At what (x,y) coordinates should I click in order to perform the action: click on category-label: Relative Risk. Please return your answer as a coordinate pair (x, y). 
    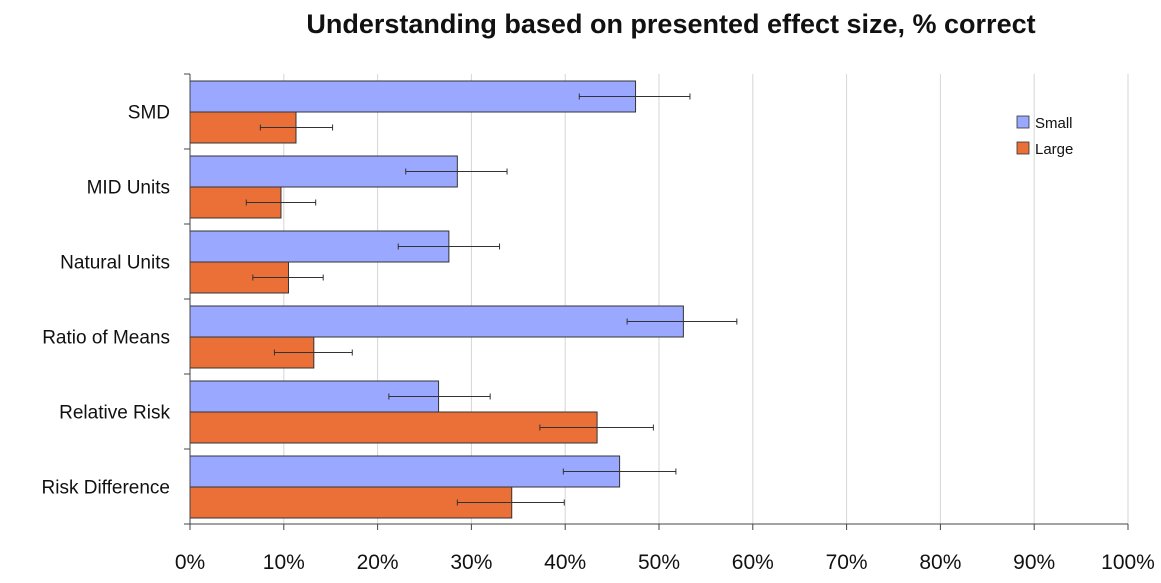
    Looking at the image, I should click on (114, 413).